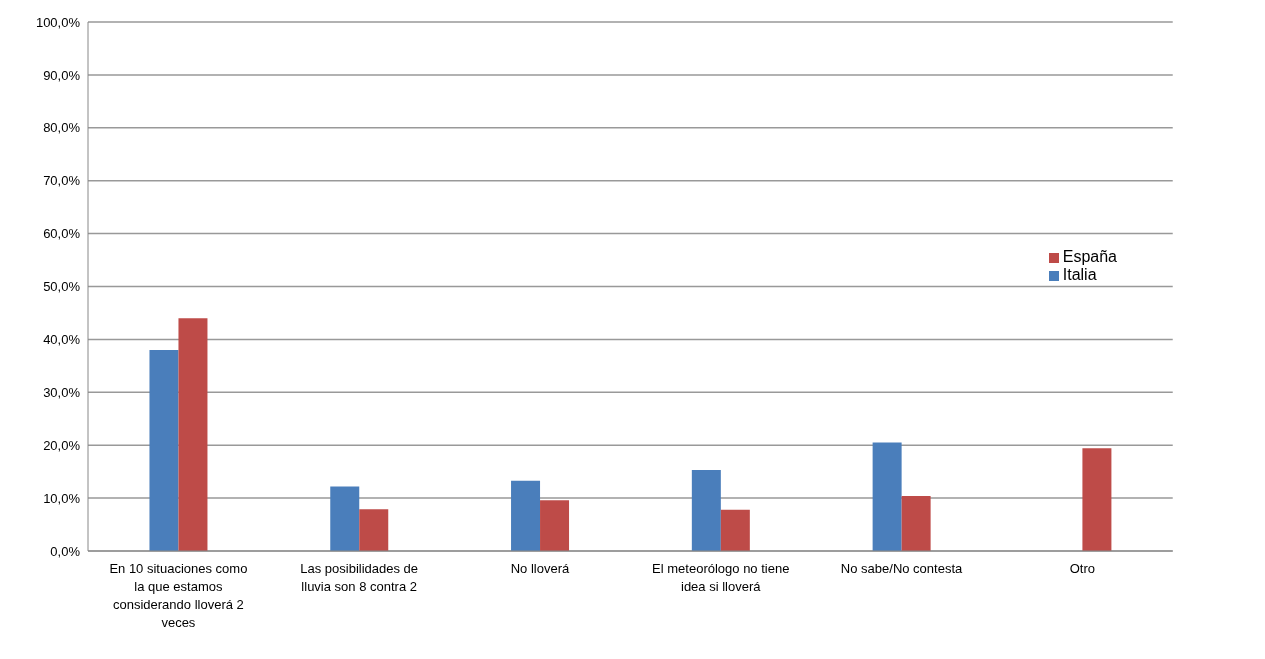 This screenshot has height=659, width=1265. Describe the element at coordinates (178, 595) in the screenshot. I see `x-tick-label: En 10 situaciones como la que estamos considerando lloverá 2 veces` at that location.